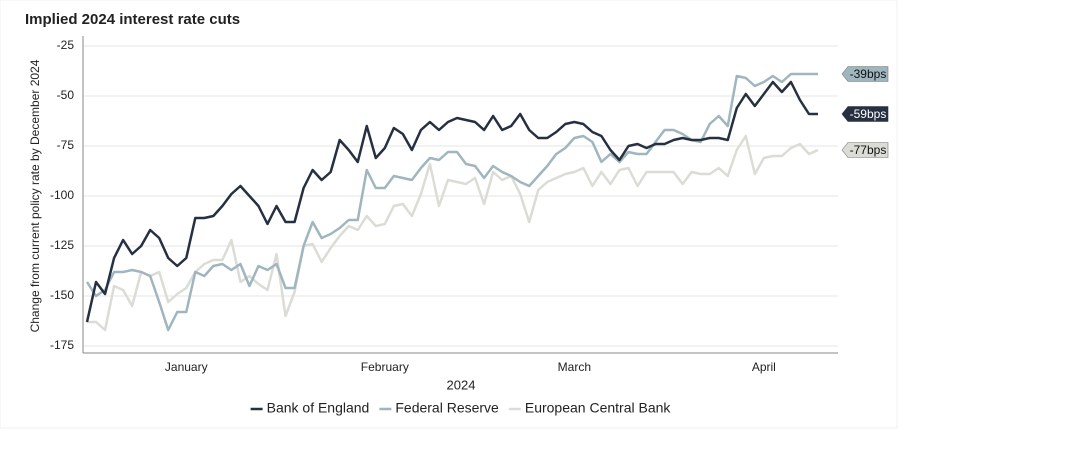  Describe the element at coordinates (62, 345) in the screenshot. I see `y-tick-label: -175` at that location.